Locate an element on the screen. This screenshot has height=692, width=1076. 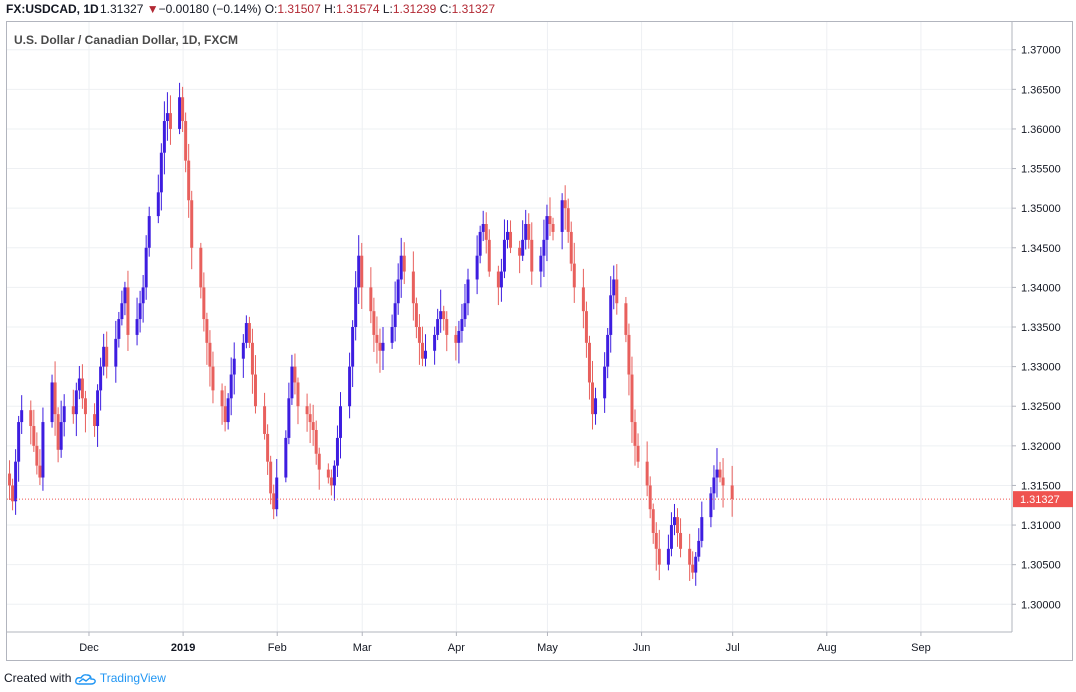
open-label: O: is located at coordinates (271, 9).